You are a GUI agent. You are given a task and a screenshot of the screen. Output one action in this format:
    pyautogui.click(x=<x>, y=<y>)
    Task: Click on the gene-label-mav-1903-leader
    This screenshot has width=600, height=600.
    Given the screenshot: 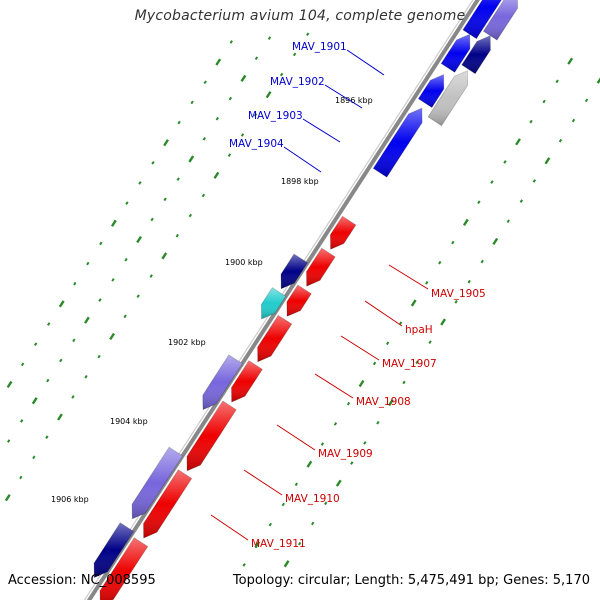 What is the action you would take?
    pyautogui.click(x=321, y=130)
    